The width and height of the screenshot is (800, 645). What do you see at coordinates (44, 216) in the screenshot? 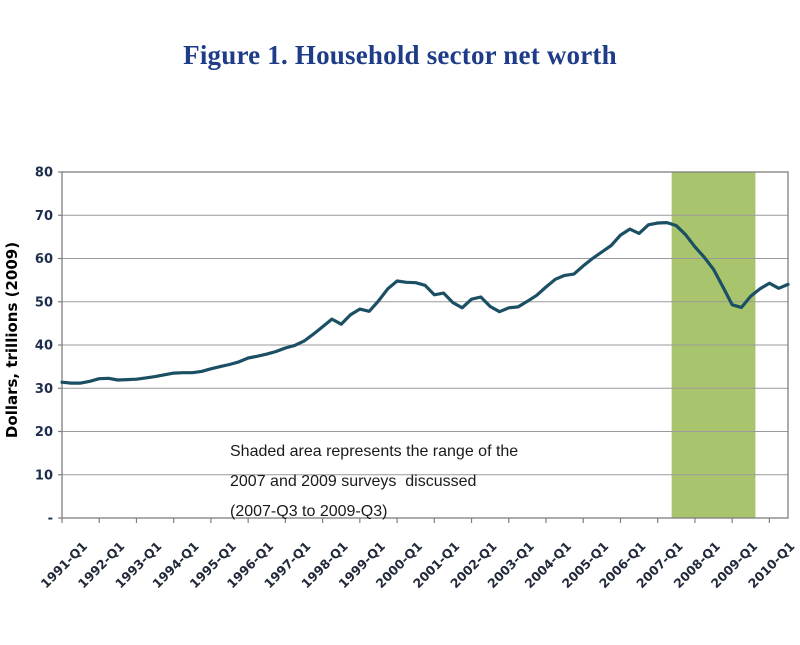
I see `y-axis-tick-label: 70` at bounding box center [44, 216].